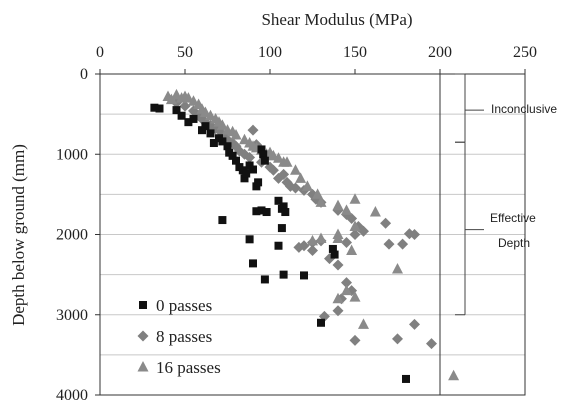 The width and height of the screenshot is (580, 403). What do you see at coordinates (524, 109) in the screenshot?
I see `annotation-inconclusive: Inconclusive` at bounding box center [524, 109].